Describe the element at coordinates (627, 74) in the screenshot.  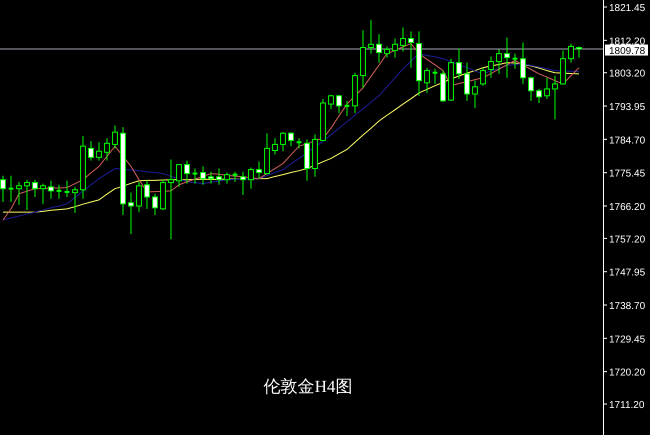
I see `y-tick-label: 1803.20` at that location.